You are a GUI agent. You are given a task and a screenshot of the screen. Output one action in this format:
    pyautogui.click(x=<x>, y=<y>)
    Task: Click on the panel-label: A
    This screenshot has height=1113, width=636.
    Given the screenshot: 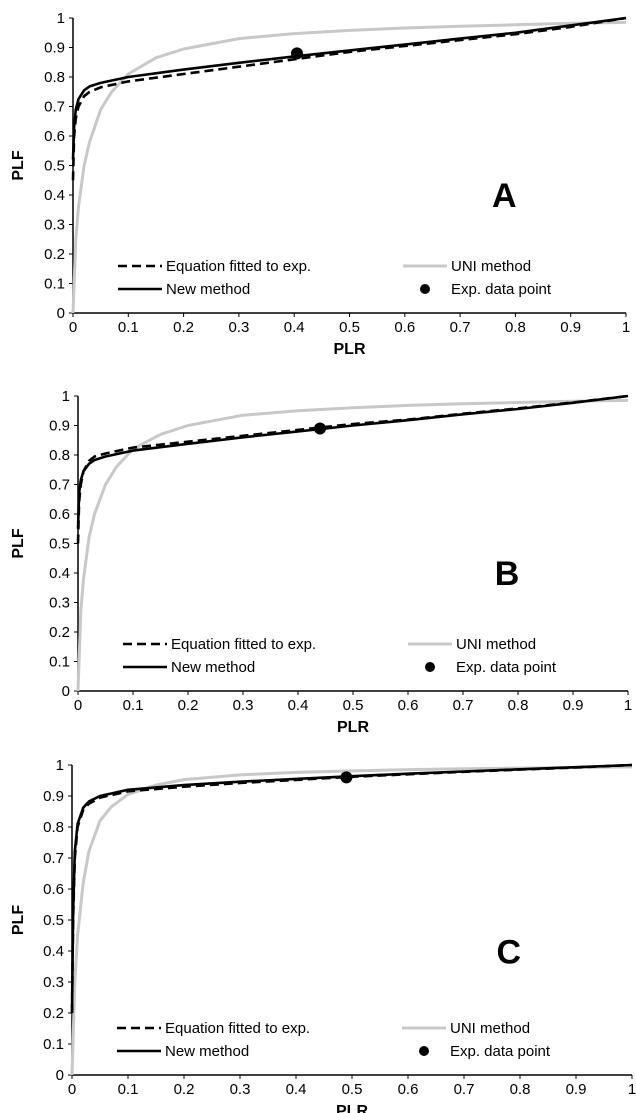 What is the action you would take?
    pyautogui.click(x=504, y=196)
    